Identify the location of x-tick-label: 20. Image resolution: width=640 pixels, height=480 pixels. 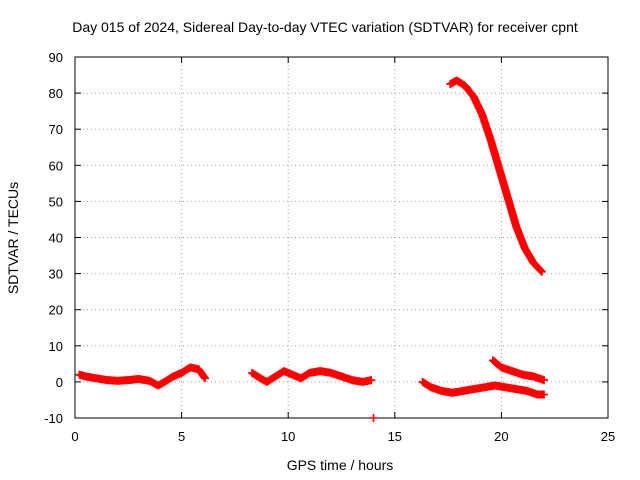
(501, 436).